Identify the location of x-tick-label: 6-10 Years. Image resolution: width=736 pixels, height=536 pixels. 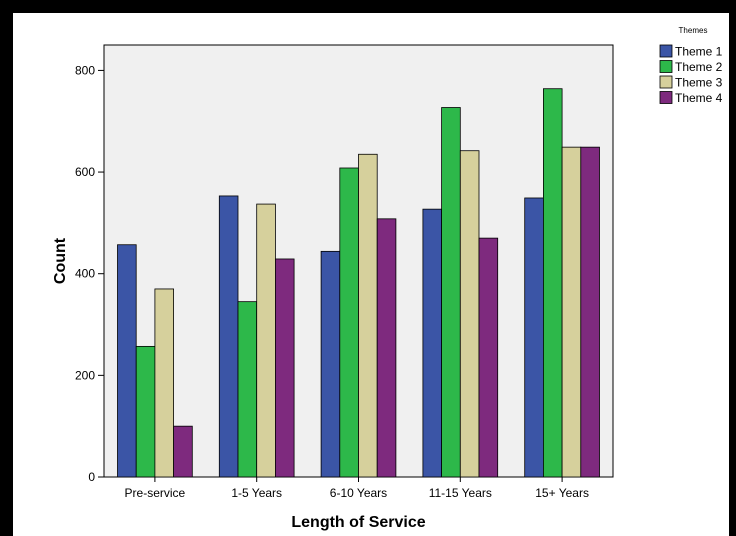
(358, 493).